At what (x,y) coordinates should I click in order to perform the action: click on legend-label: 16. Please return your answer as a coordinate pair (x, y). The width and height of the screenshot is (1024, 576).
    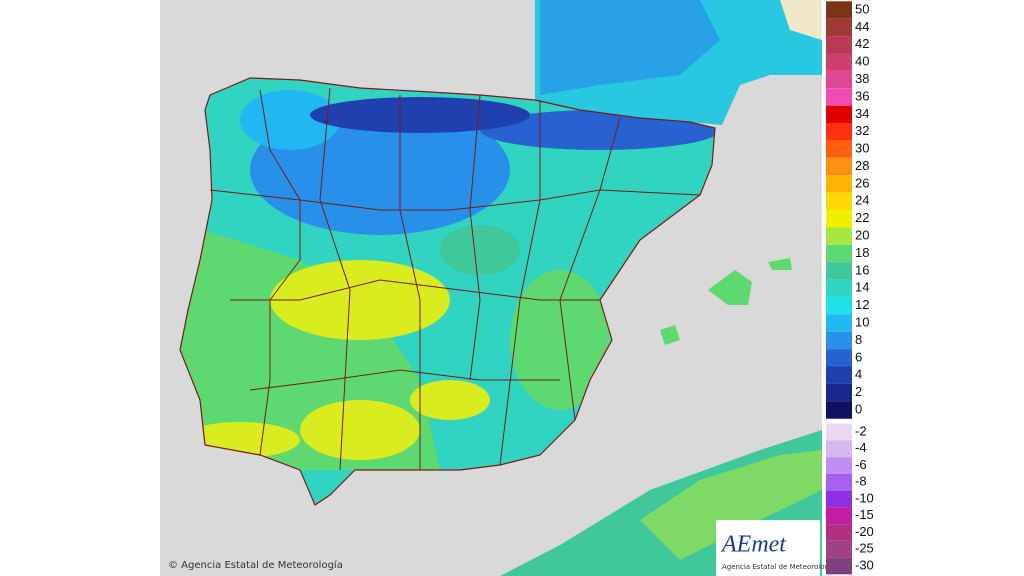
    Looking at the image, I should click on (862, 269).